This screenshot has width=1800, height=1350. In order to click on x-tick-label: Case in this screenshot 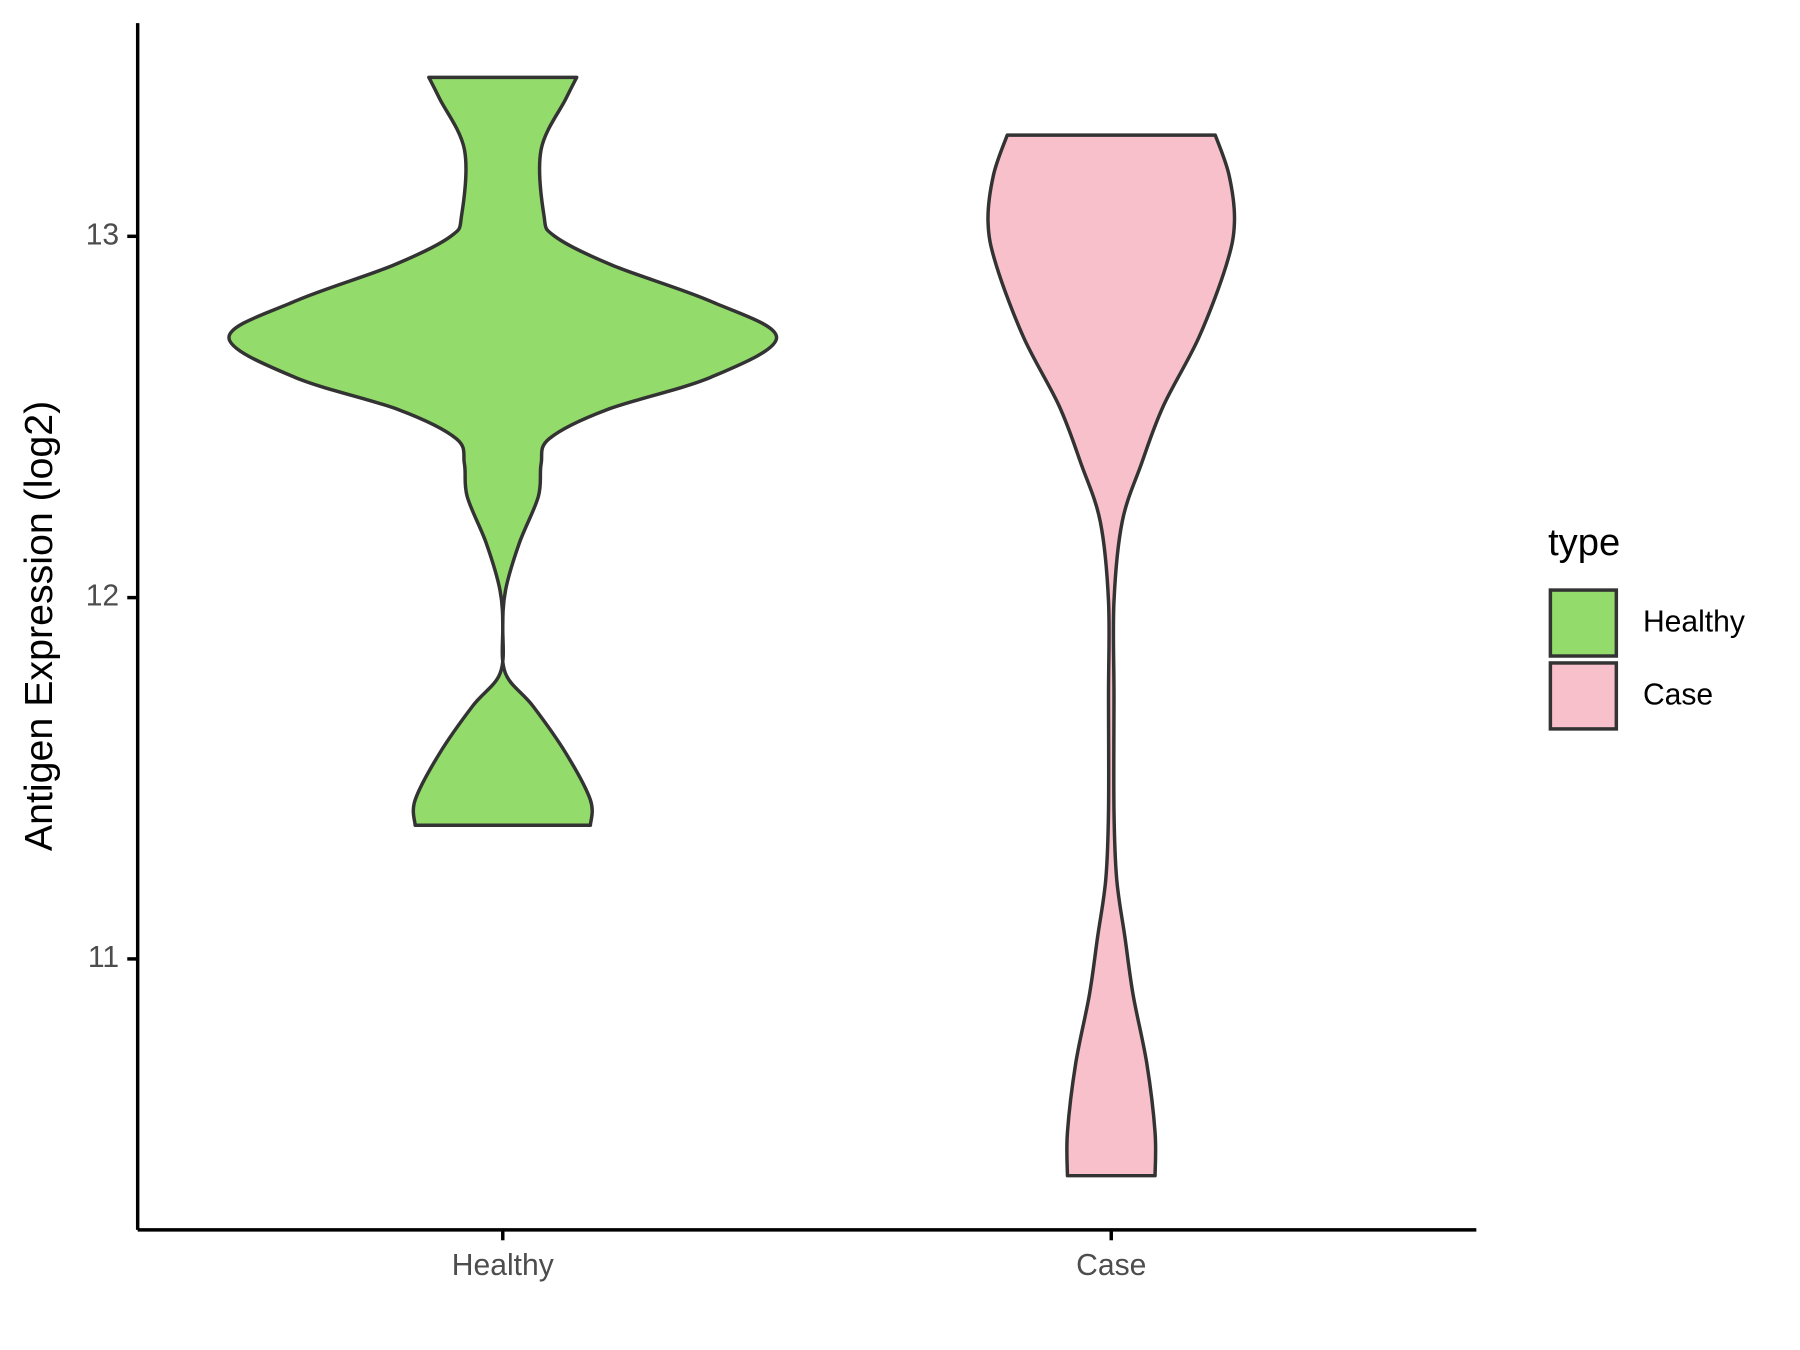, I will do `click(1111, 1265)`.